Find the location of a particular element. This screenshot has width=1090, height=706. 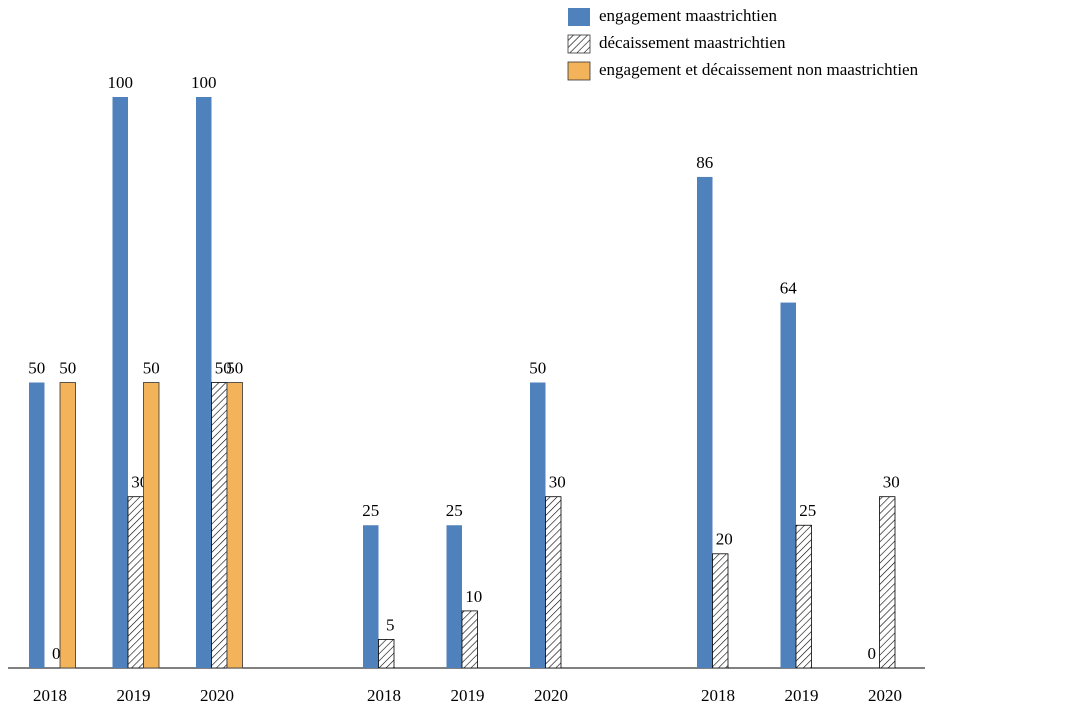

value-label: 10 is located at coordinates (473, 596).